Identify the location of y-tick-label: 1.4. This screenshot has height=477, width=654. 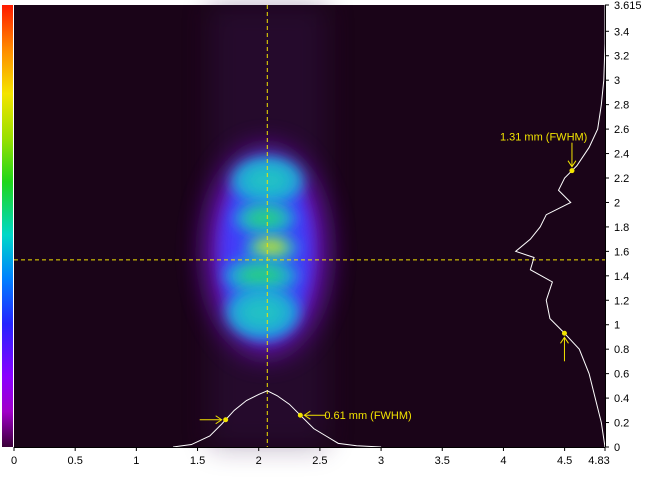
(621, 277).